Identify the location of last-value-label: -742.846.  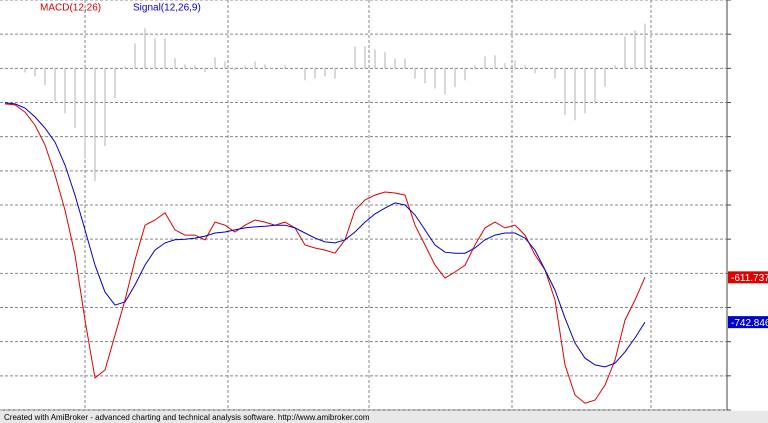
(749, 323).